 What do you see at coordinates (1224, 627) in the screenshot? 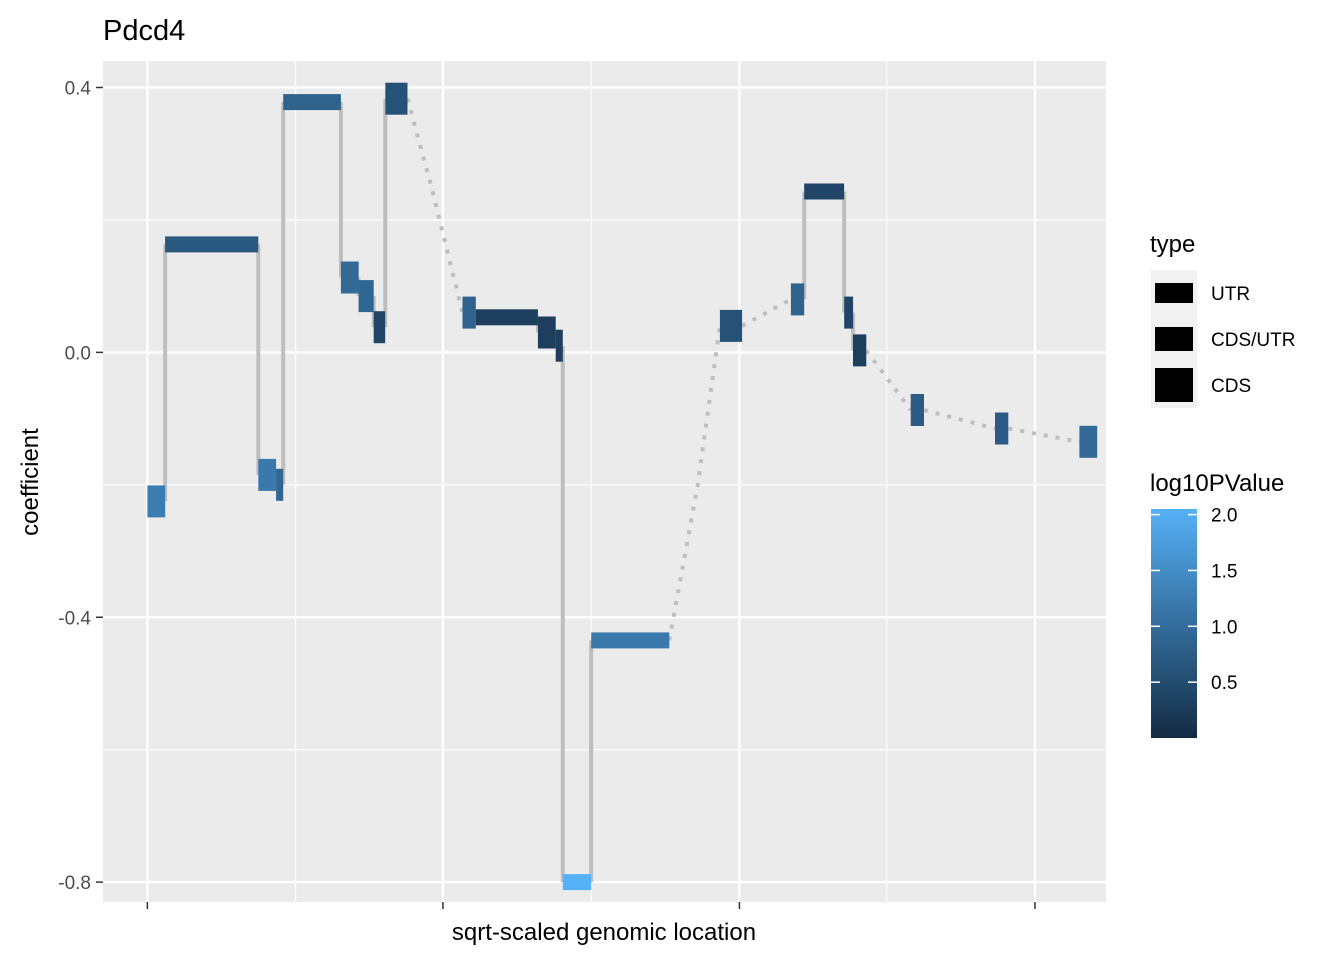
I see `colorbar-label: 1.0` at bounding box center [1224, 627].